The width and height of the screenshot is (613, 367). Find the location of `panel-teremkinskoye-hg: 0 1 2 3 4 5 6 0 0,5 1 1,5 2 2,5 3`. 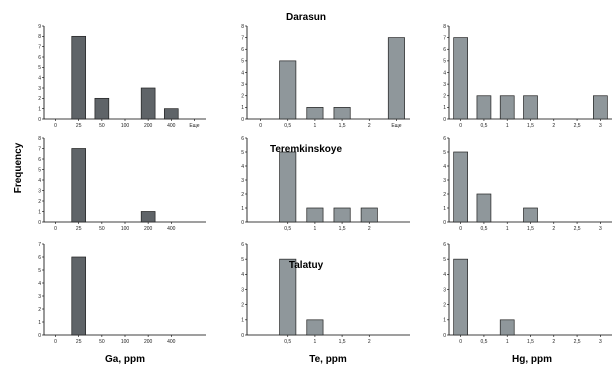

panel-teremkinskoye-hg: 0 1 2 3 4 5 6 0 0,5 1 1,5 2 2,5 3 is located at coordinates (527, 184).